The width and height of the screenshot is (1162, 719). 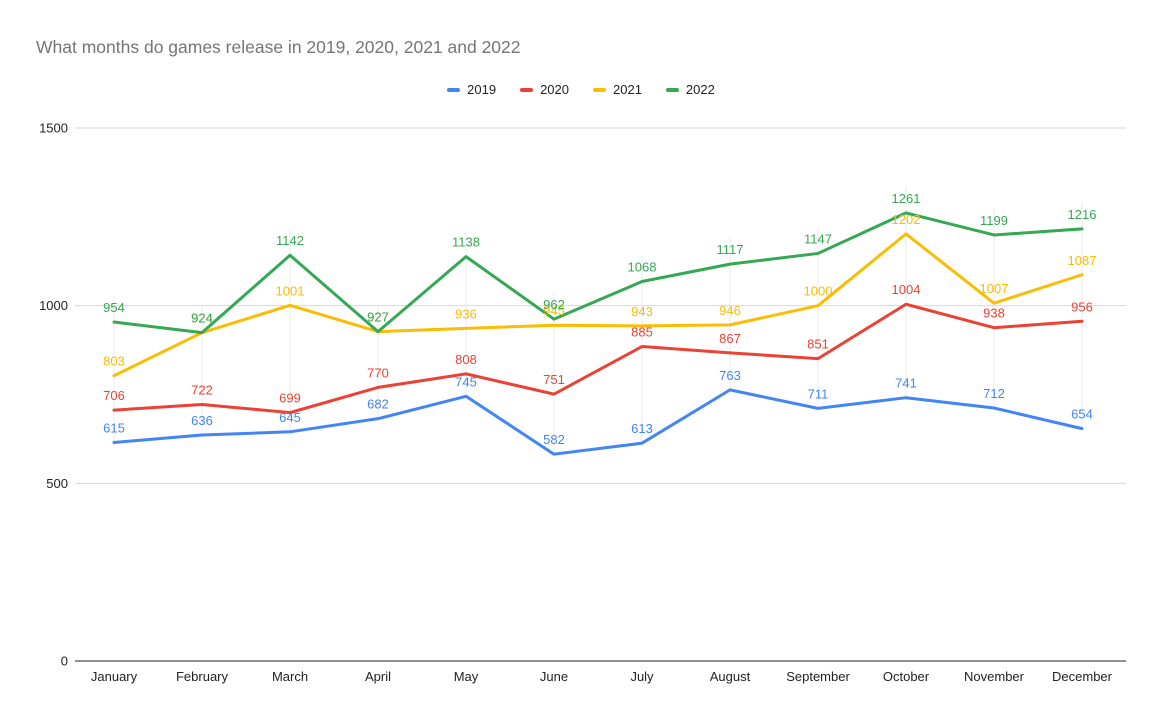 I want to click on svg-text: 1142, so click(x=290, y=240).